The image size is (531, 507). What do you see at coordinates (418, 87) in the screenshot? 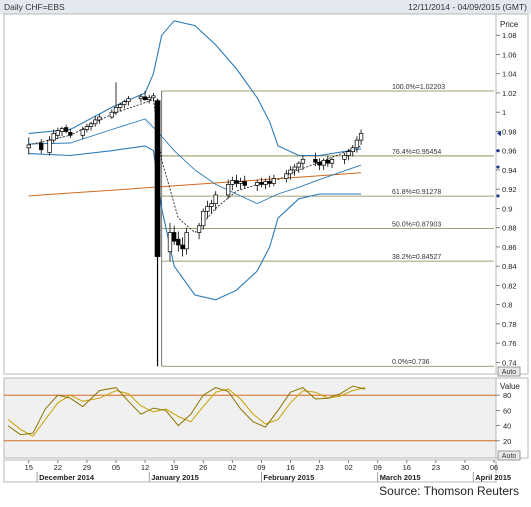
I see `fib-level-label: 100.0%=1.02203` at bounding box center [418, 87].